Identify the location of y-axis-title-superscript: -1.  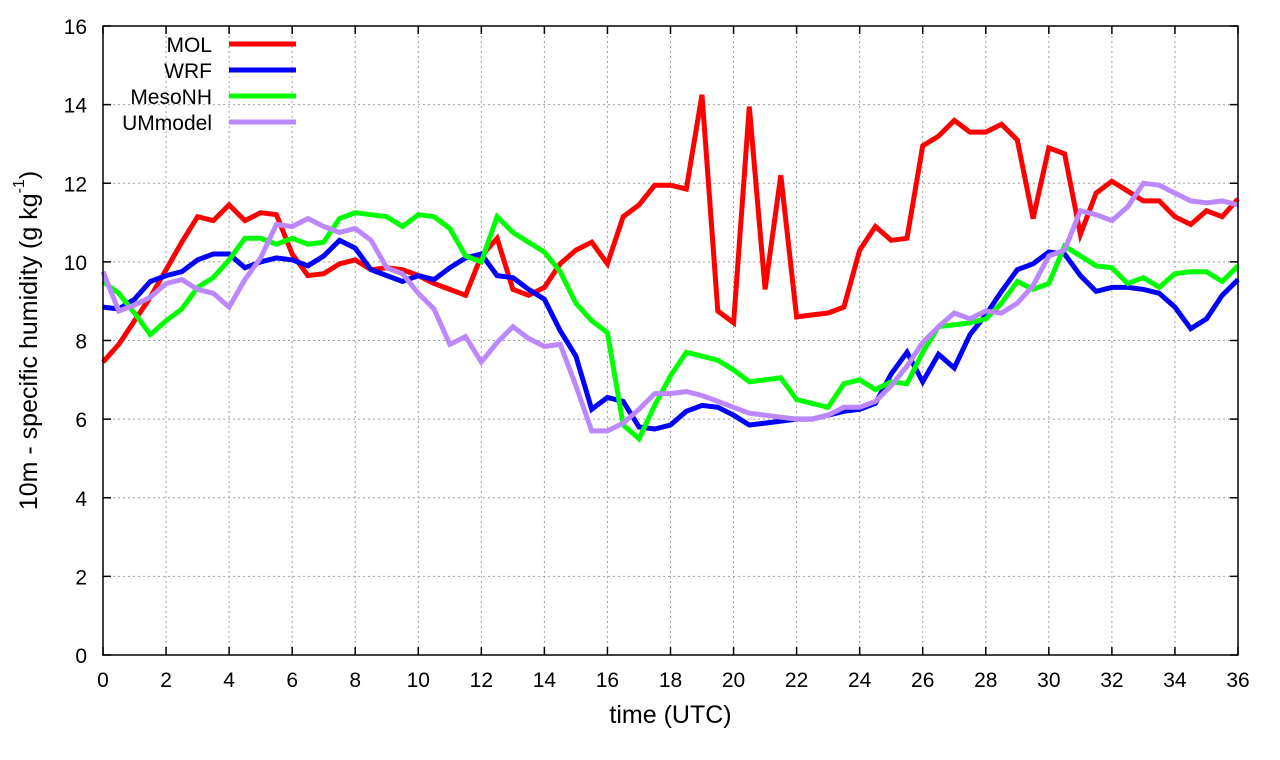
(19, 186).